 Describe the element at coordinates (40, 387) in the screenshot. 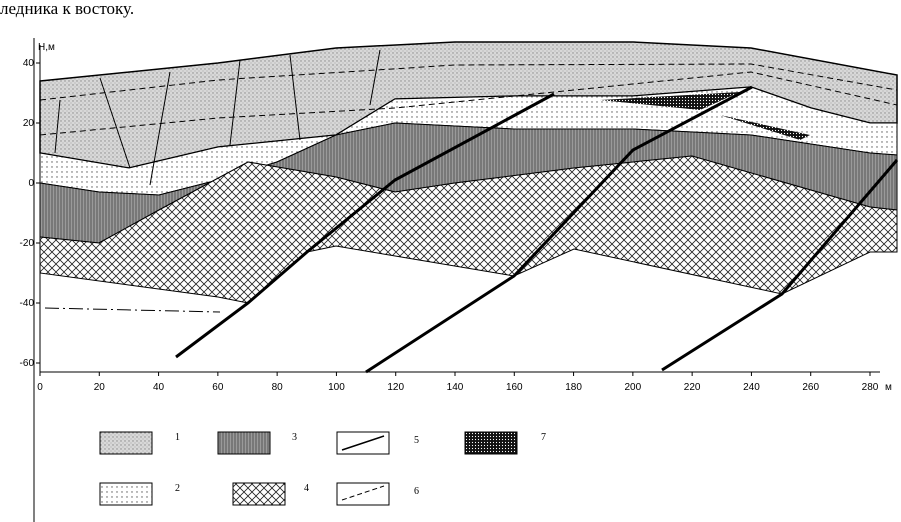

I see `x-tick-label: 0` at that location.